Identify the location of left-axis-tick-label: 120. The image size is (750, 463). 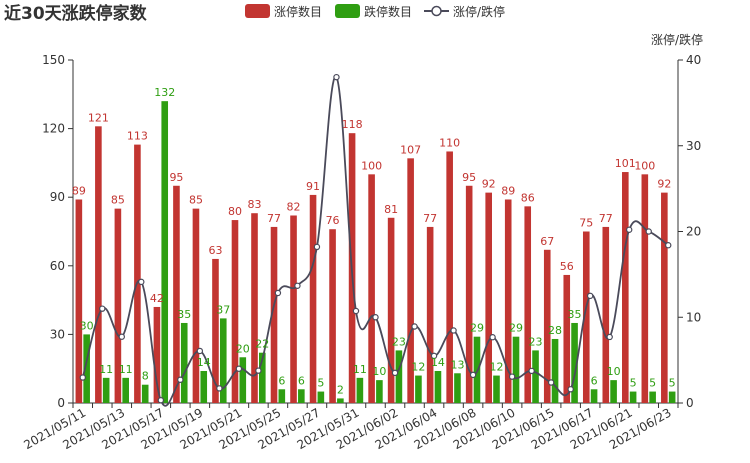
(53, 129).